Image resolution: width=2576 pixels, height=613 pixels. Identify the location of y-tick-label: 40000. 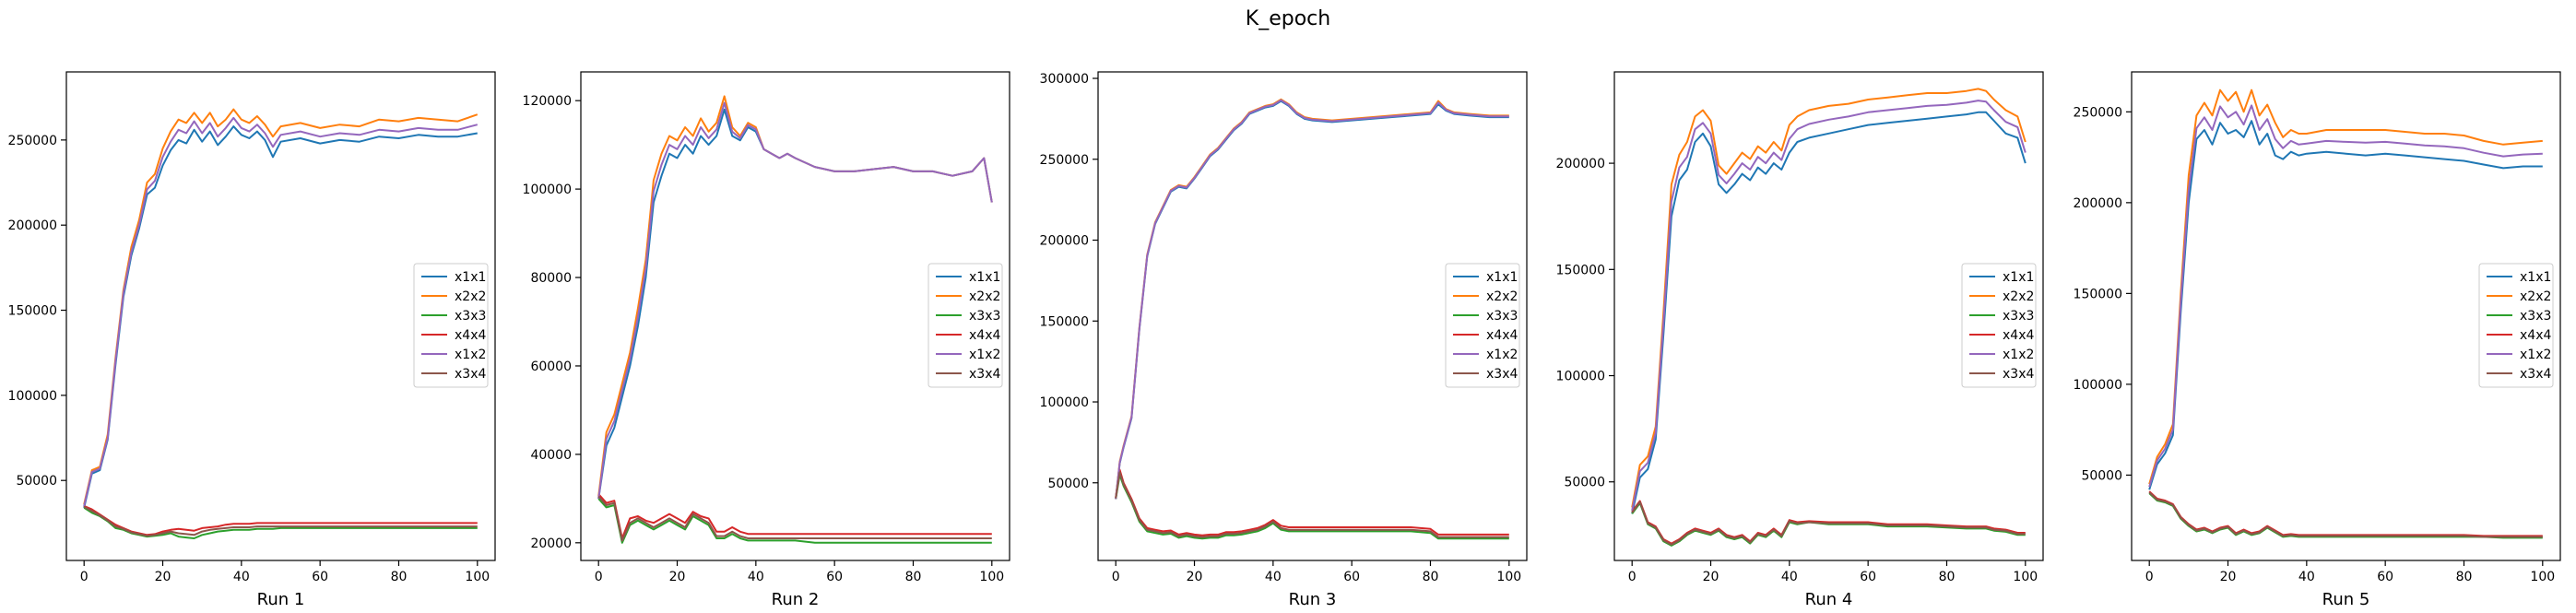
(551, 455).